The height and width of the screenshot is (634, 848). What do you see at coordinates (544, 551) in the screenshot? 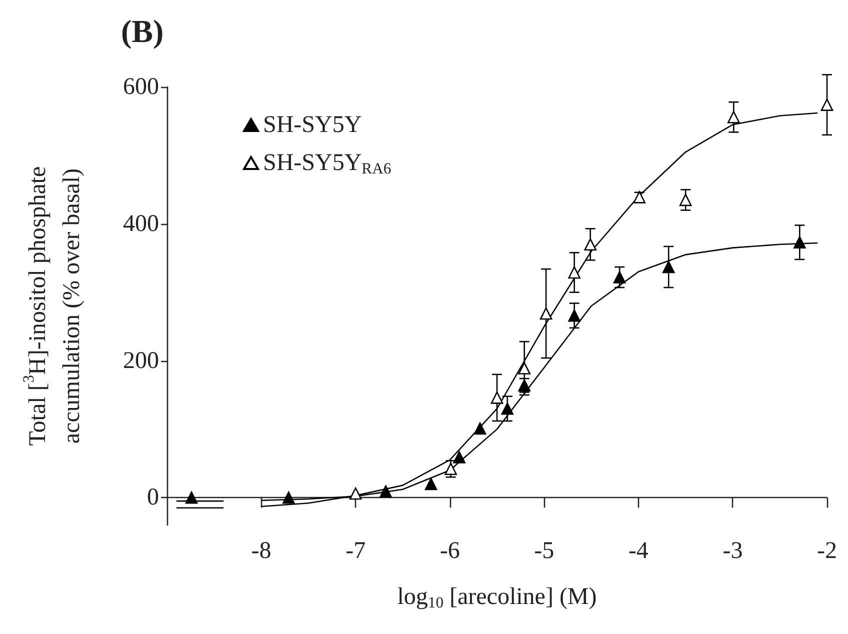
I see `x-tick-label: -5` at bounding box center [544, 551].